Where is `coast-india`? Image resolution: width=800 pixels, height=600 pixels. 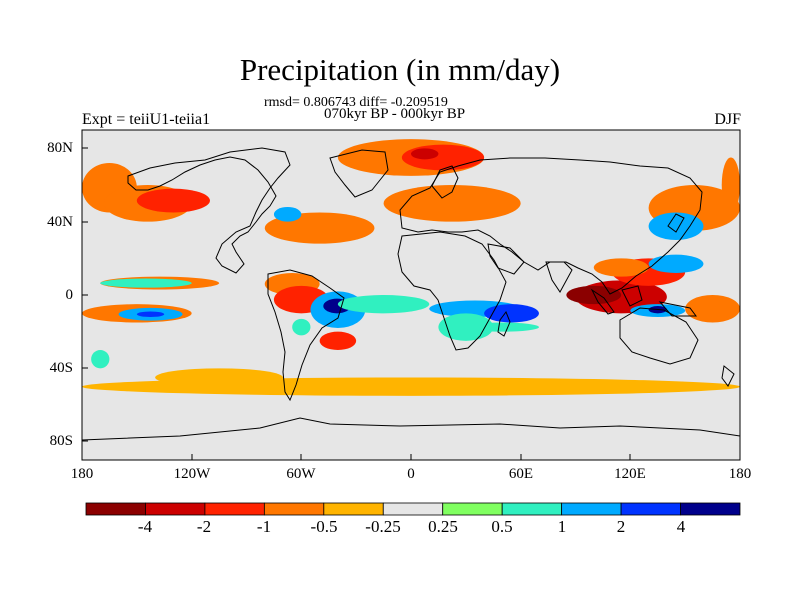
coast-india is located at coordinates (559, 277).